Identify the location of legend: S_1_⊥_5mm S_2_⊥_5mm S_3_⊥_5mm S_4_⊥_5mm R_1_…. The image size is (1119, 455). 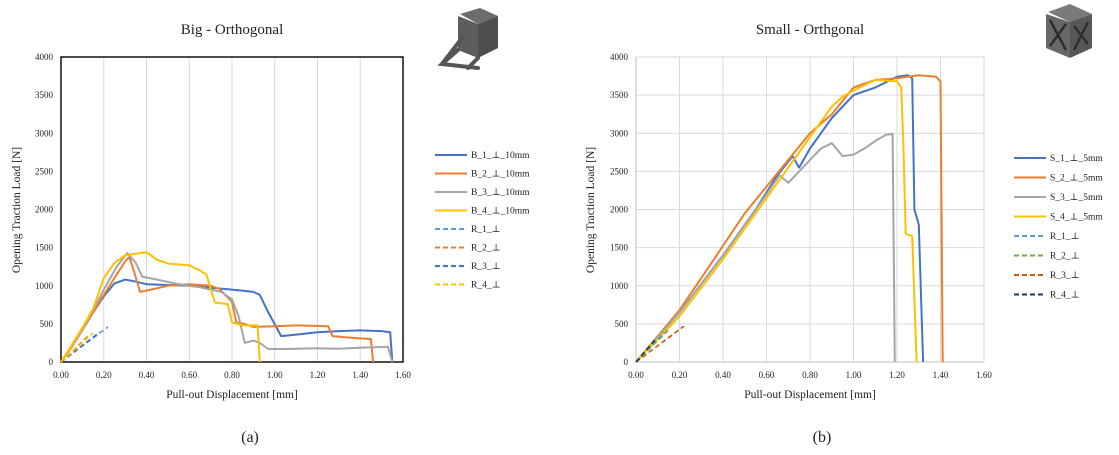
(1058, 227).